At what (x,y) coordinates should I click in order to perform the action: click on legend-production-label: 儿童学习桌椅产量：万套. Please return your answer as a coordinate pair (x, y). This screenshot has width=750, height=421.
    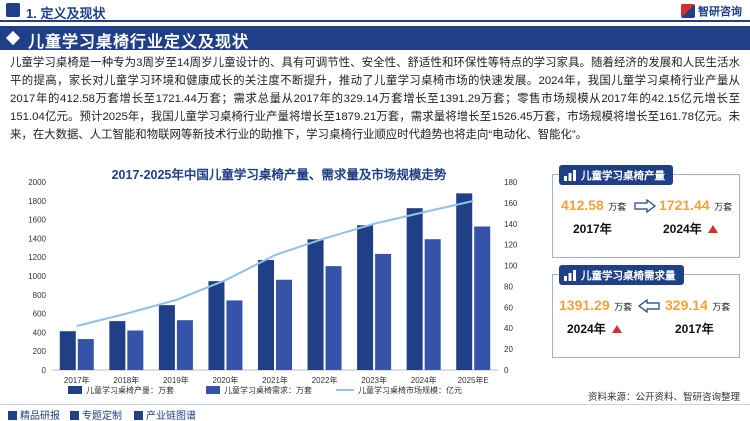
    Looking at the image, I should click on (130, 390).